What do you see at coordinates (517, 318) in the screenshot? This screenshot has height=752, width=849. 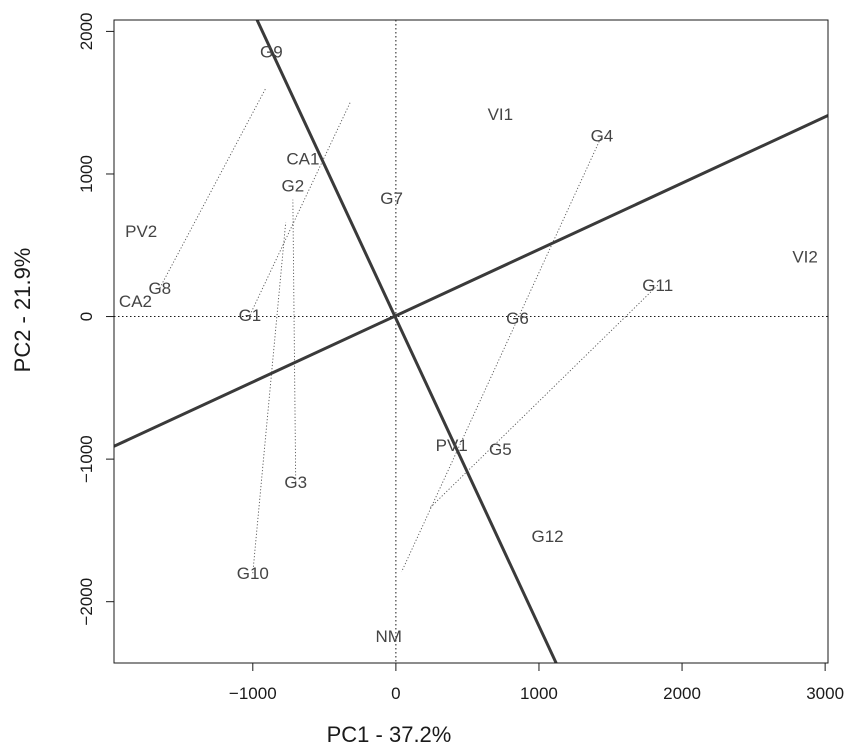 I see `genotype-label-g6: G6` at bounding box center [517, 318].